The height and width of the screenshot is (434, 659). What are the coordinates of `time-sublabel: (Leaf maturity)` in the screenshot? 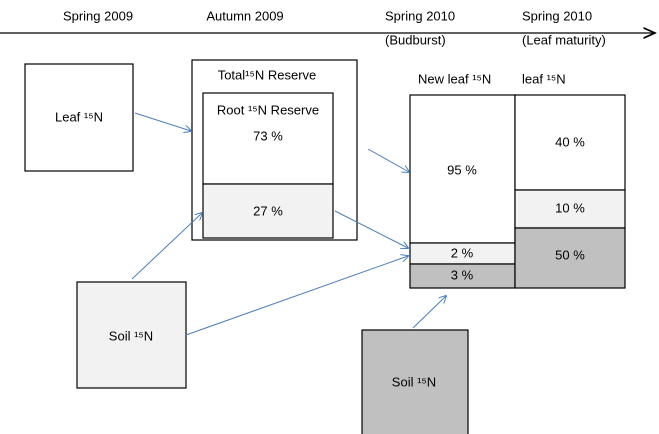 It's located at (564, 39).